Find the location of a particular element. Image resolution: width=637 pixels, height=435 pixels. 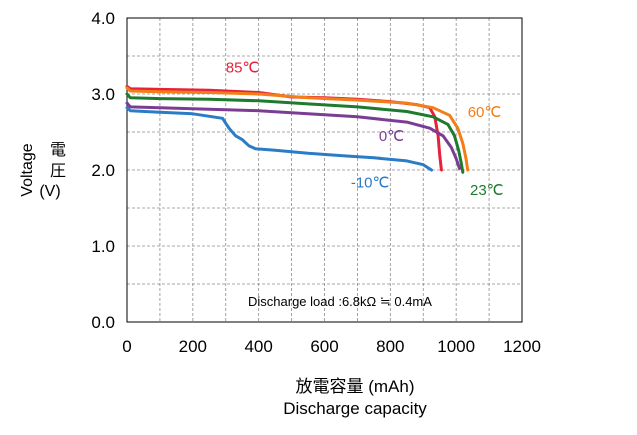

y-tick-labels: 0.0 1.0 2.0 3.0 4.0 is located at coordinates (103, 170).